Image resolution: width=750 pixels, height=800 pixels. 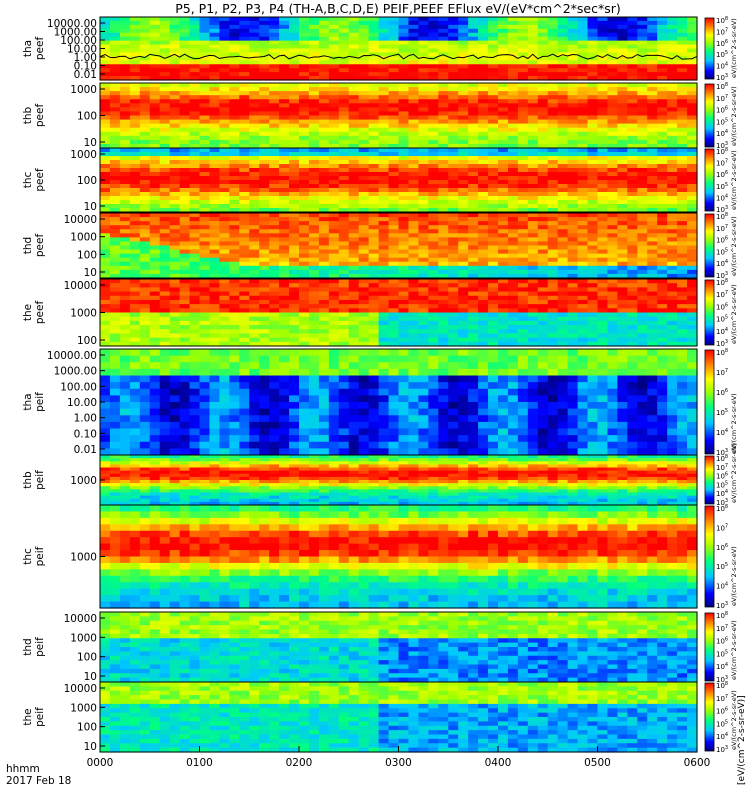 What do you see at coordinates (135, 439) in the screenshot?
I see `tha-peif-cell` at bounding box center [135, 439].